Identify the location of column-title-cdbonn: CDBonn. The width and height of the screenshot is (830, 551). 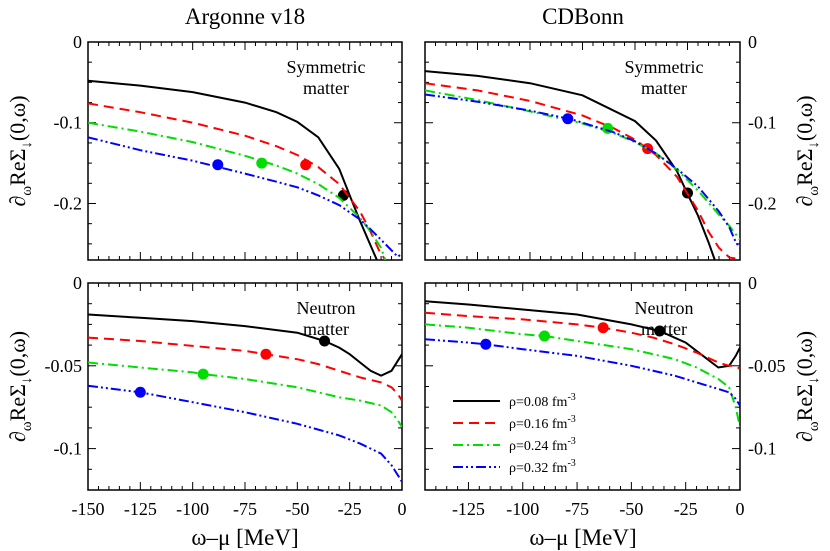
(583, 16).